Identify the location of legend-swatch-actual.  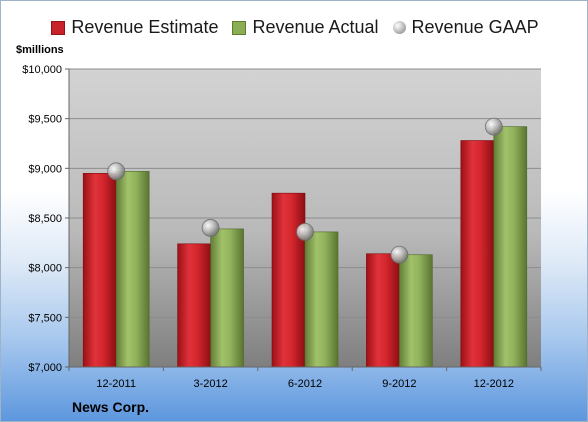
(239, 27).